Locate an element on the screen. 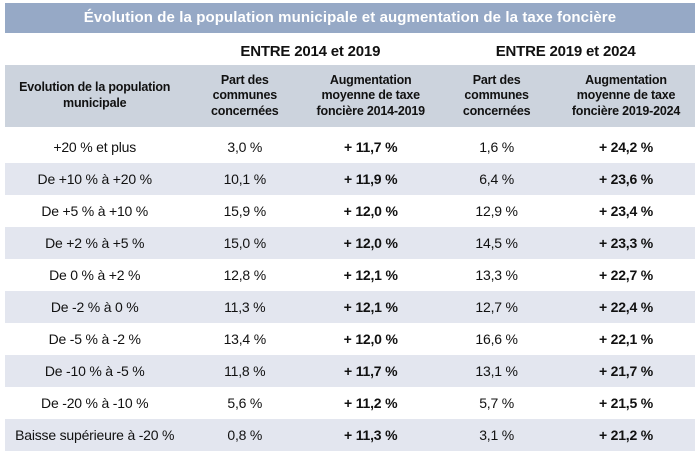 This screenshot has width=700, height=468. tax-increase-value: + 11,9 % is located at coordinates (371, 179).